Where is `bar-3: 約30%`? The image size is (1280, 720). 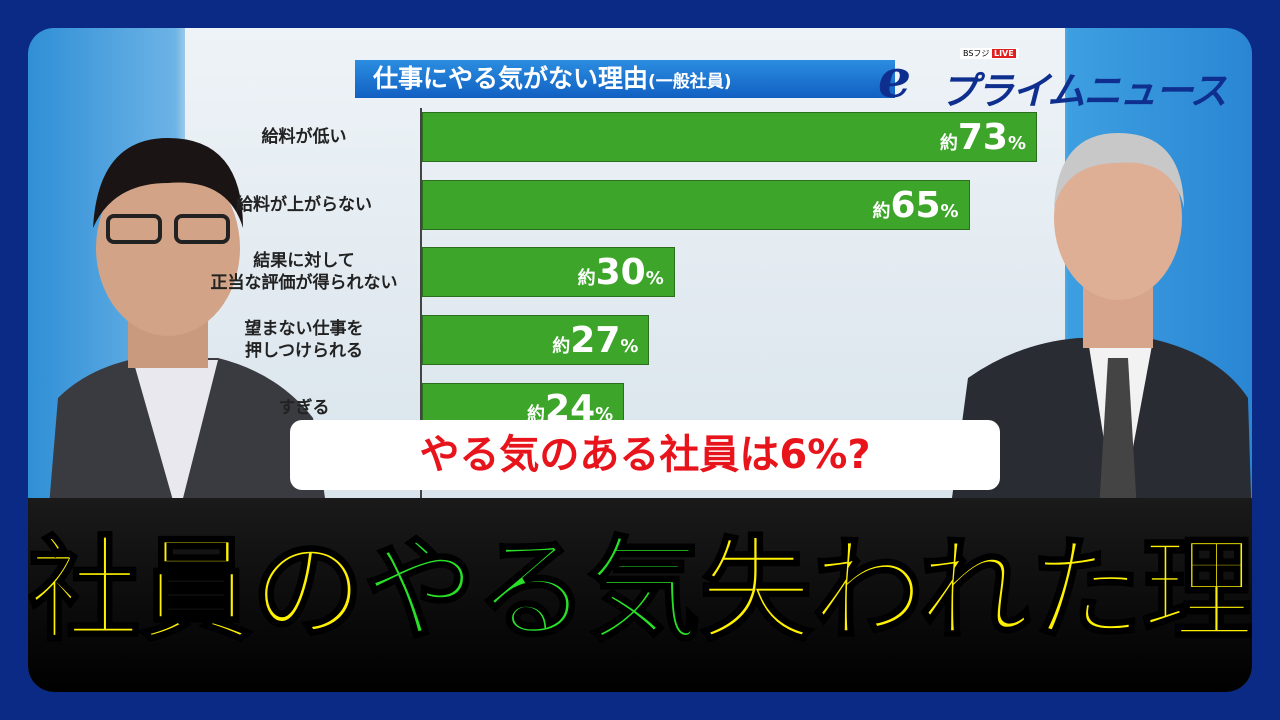
bar-3: 約30% is located at coordinates (548, 272).